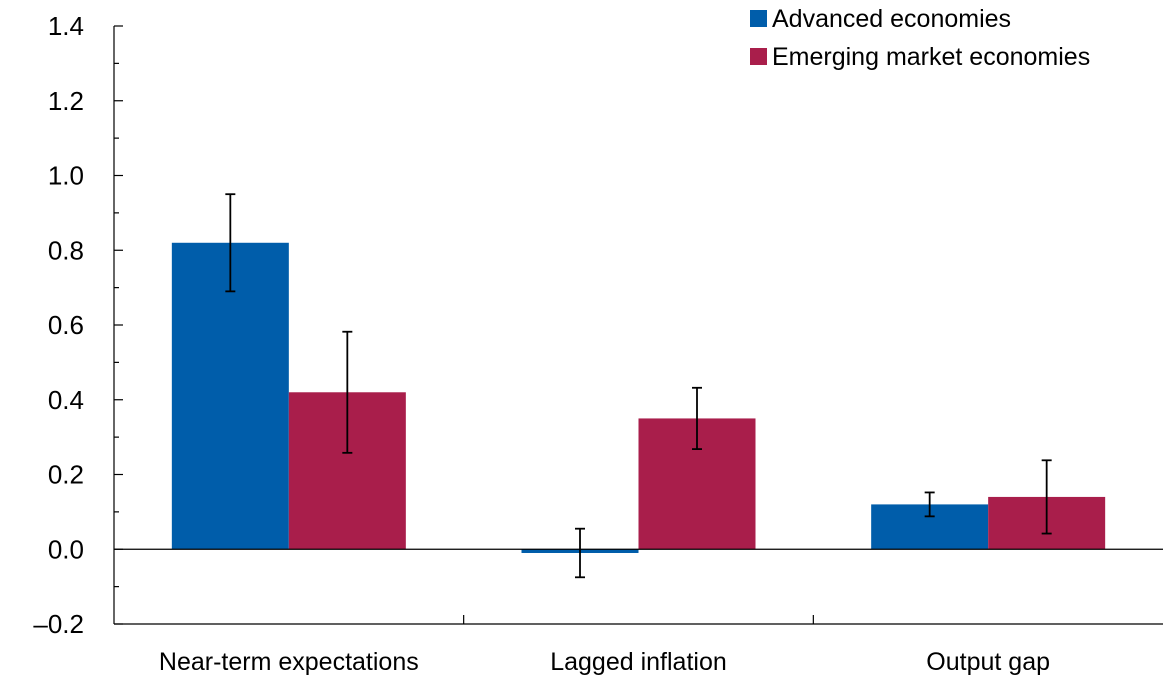  I want to click on y-tick-label: 0.4, so click(66, 400).